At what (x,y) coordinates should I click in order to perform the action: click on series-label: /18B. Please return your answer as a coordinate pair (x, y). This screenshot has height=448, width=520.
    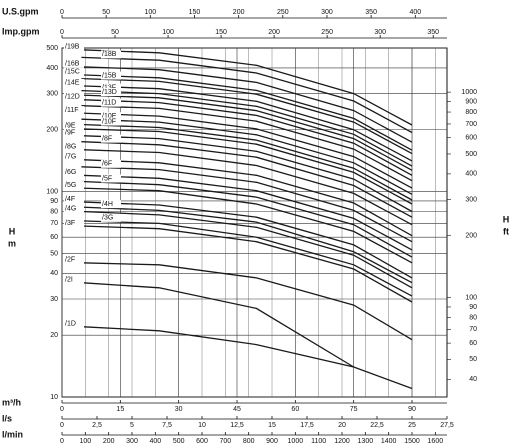
    Looking at the image, I should click on (109, 54).